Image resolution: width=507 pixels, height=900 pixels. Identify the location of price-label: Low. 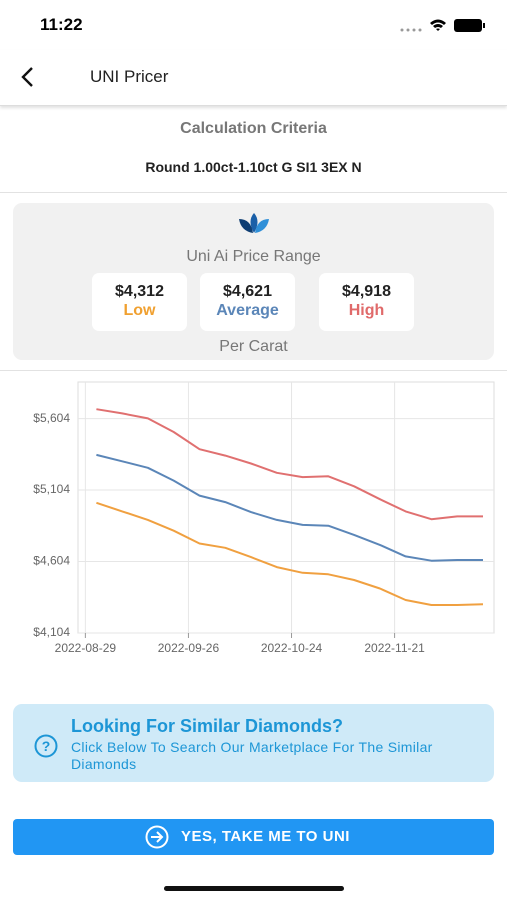
(139, 310).